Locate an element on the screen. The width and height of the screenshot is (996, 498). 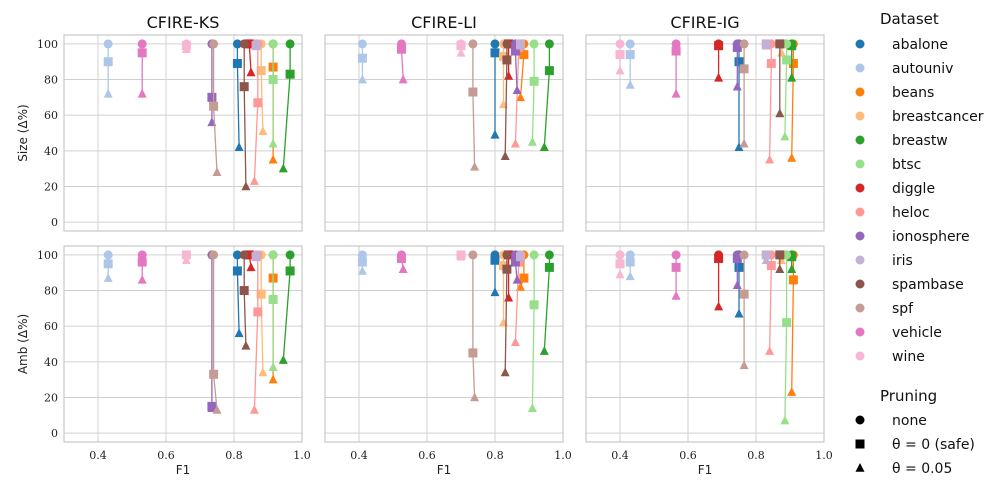
series-btsc is located at coordinates (786, 337).